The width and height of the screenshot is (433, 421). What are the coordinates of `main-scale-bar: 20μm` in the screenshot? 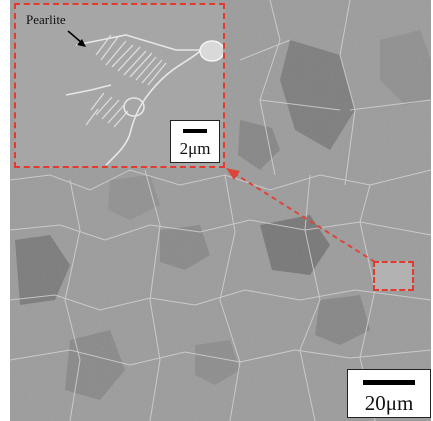 It's located at (389, 393).